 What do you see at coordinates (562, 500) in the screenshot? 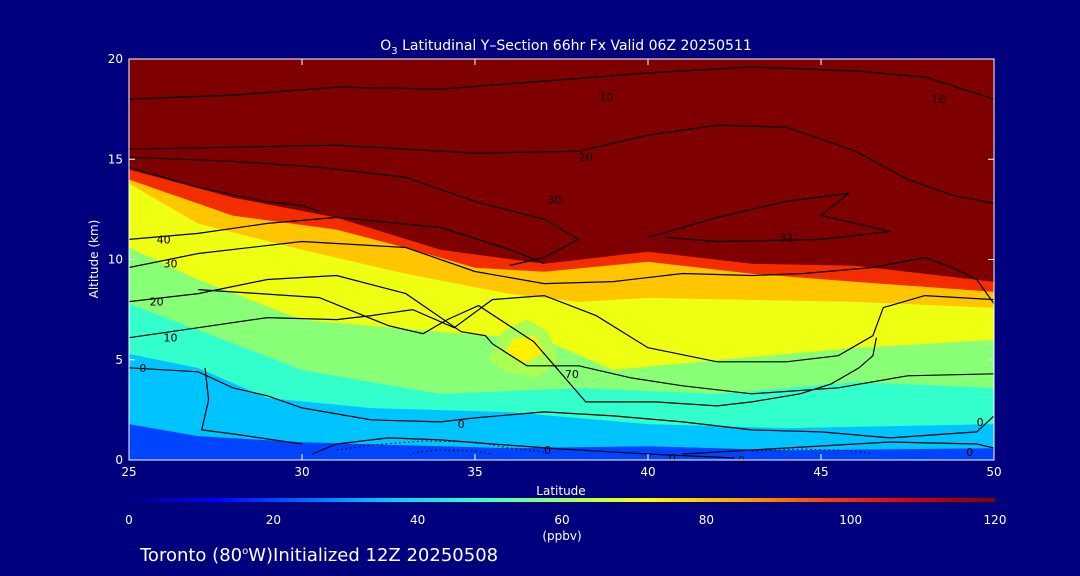
I see `colorbar` at bounding box center [562, 500].